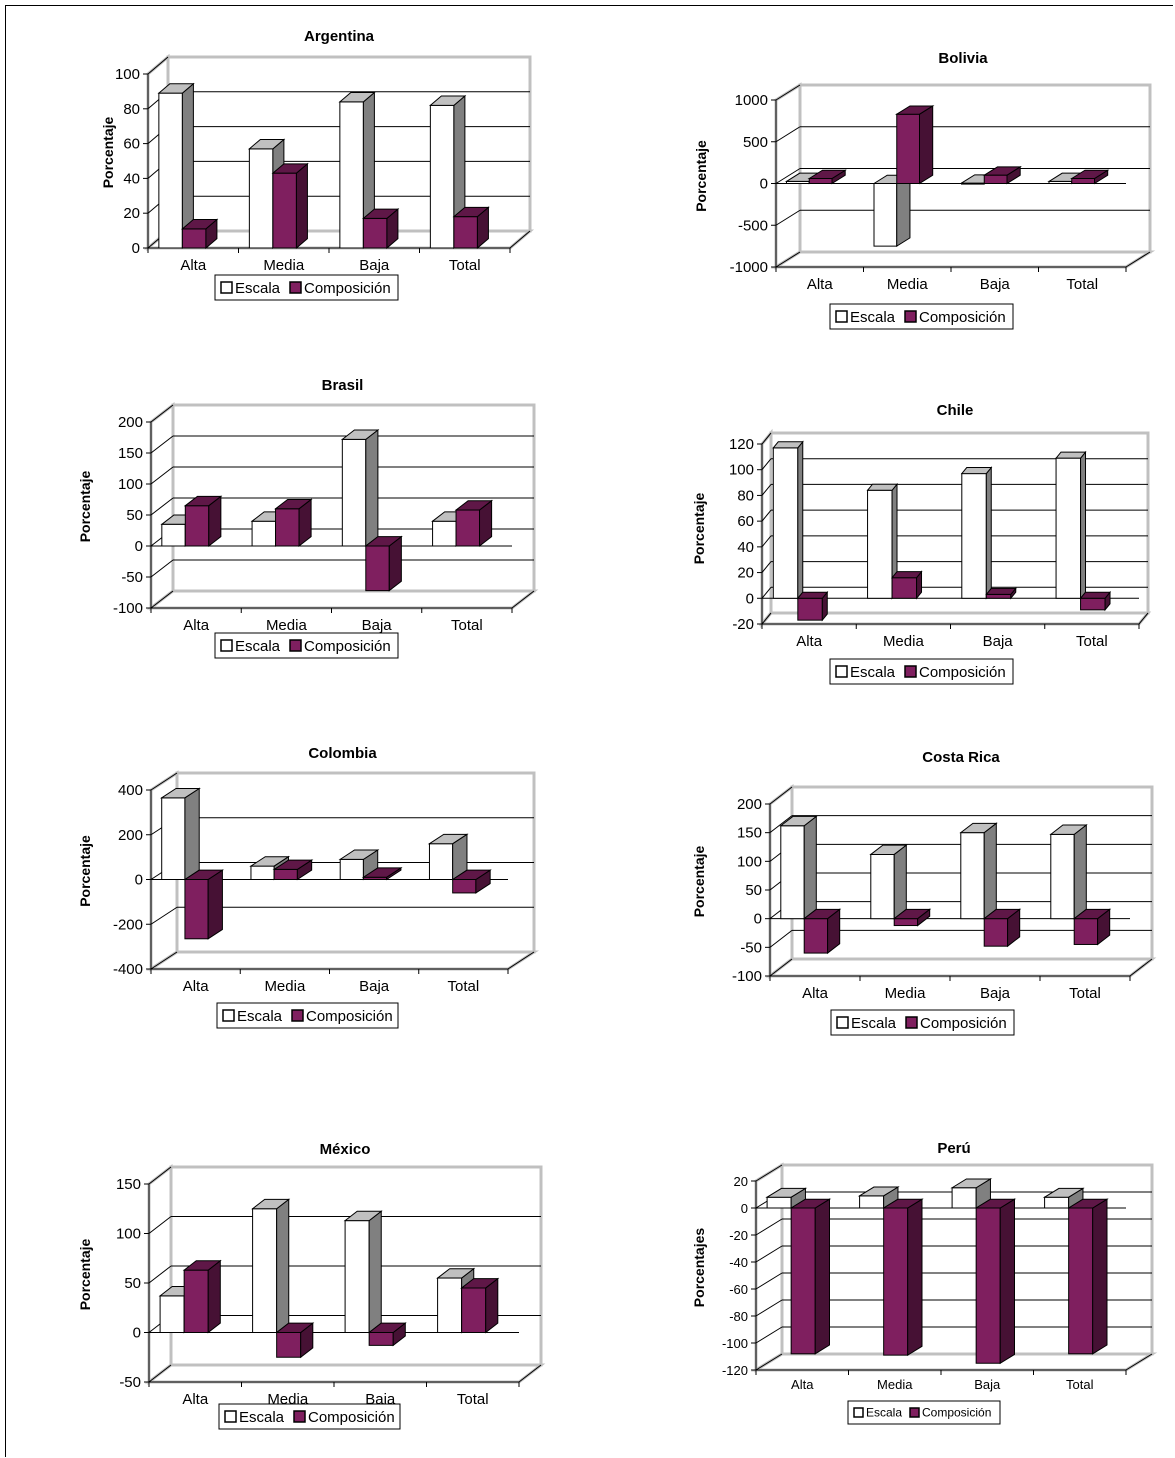 The image size is (1175, 1458). Describe the element at coordinates (745, 547) in the screenshot. I see `y-tick-label: 40` at that location.